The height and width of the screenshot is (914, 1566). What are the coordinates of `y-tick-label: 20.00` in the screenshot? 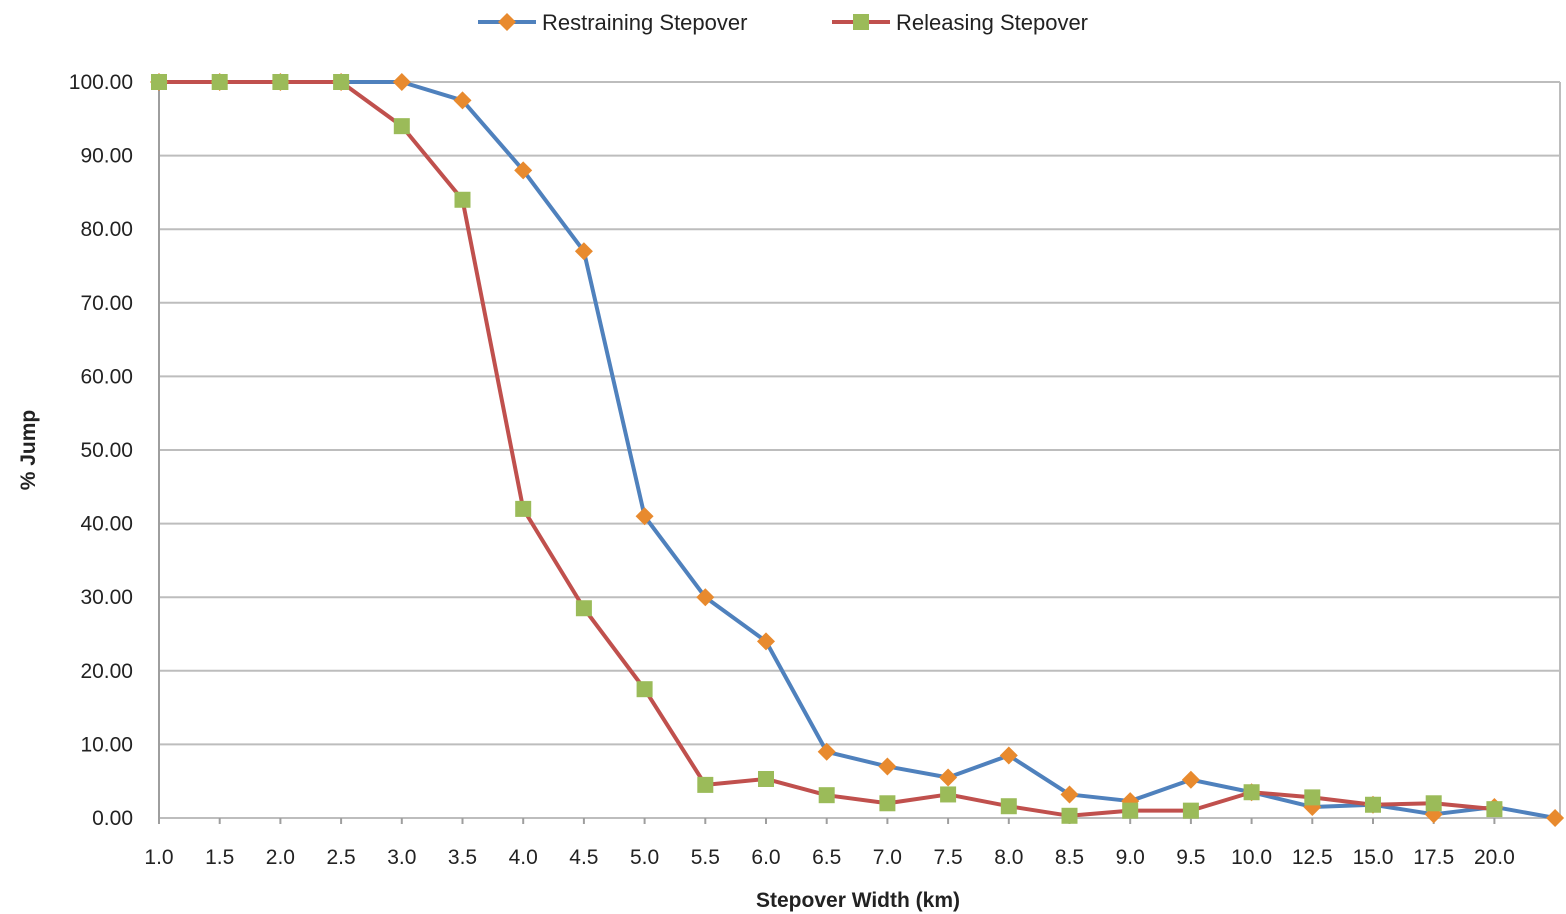 It's located at (106, 671).